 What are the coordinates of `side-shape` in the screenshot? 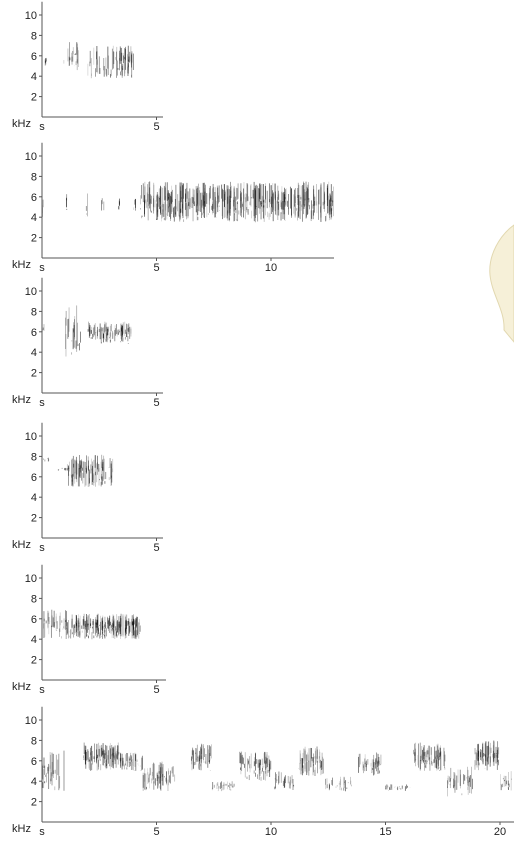 It's located at (501, 283).